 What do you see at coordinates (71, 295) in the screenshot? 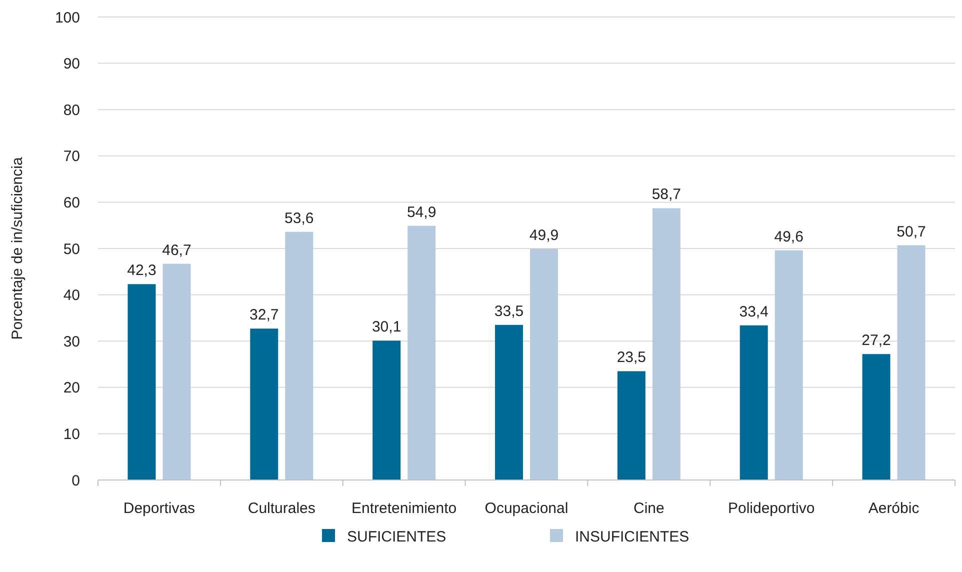
I see `y-tick-label: 40` at bounding box center [71, 295].